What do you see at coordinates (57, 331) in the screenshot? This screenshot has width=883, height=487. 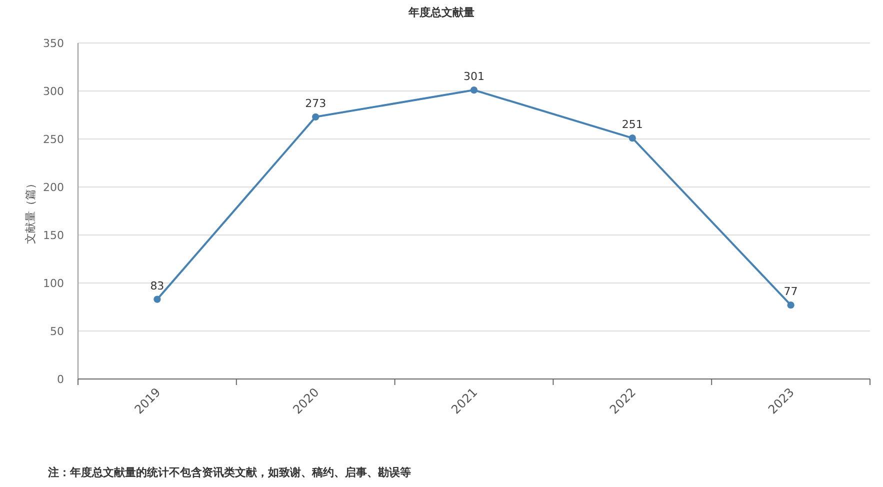 I see `y-tick-label: 50` at bounding box center [57, 331].